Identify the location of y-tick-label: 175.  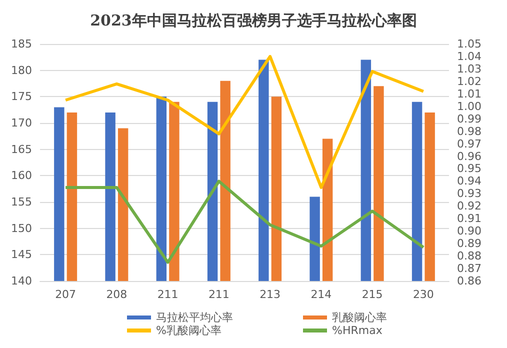
(21, 97).